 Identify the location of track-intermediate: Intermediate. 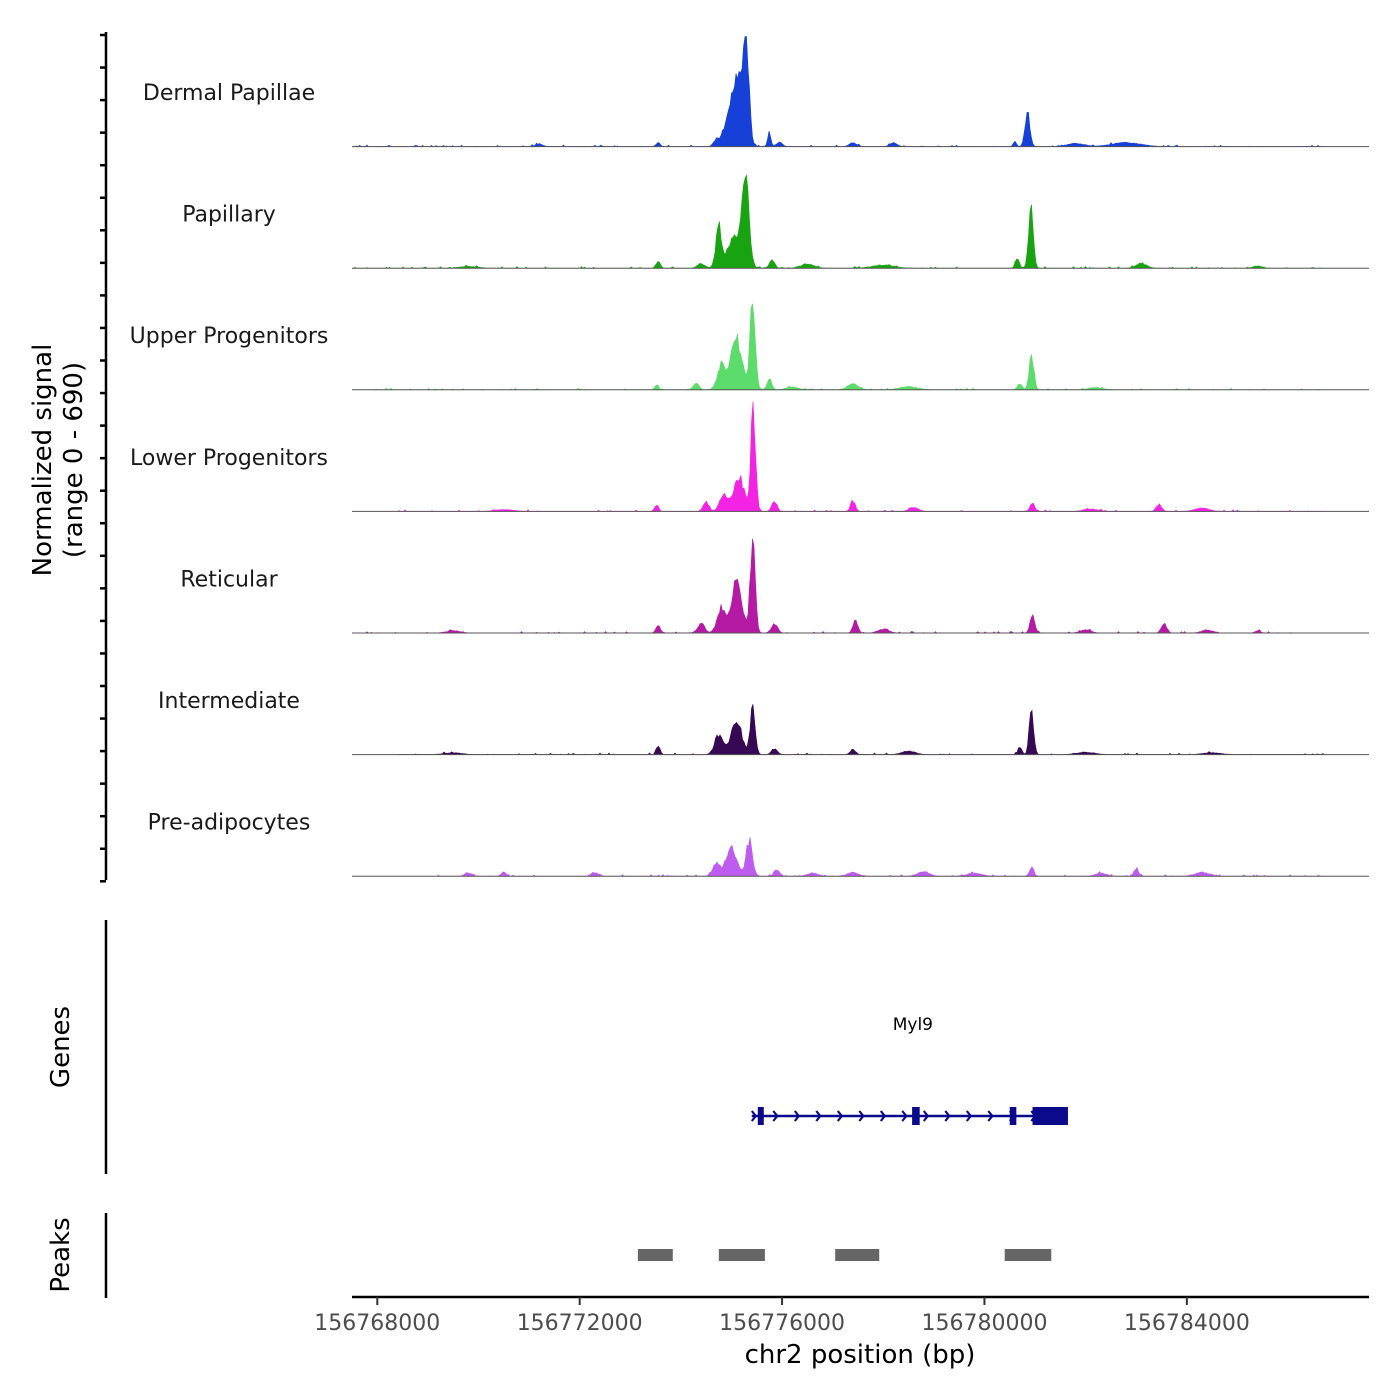
(763, 722).